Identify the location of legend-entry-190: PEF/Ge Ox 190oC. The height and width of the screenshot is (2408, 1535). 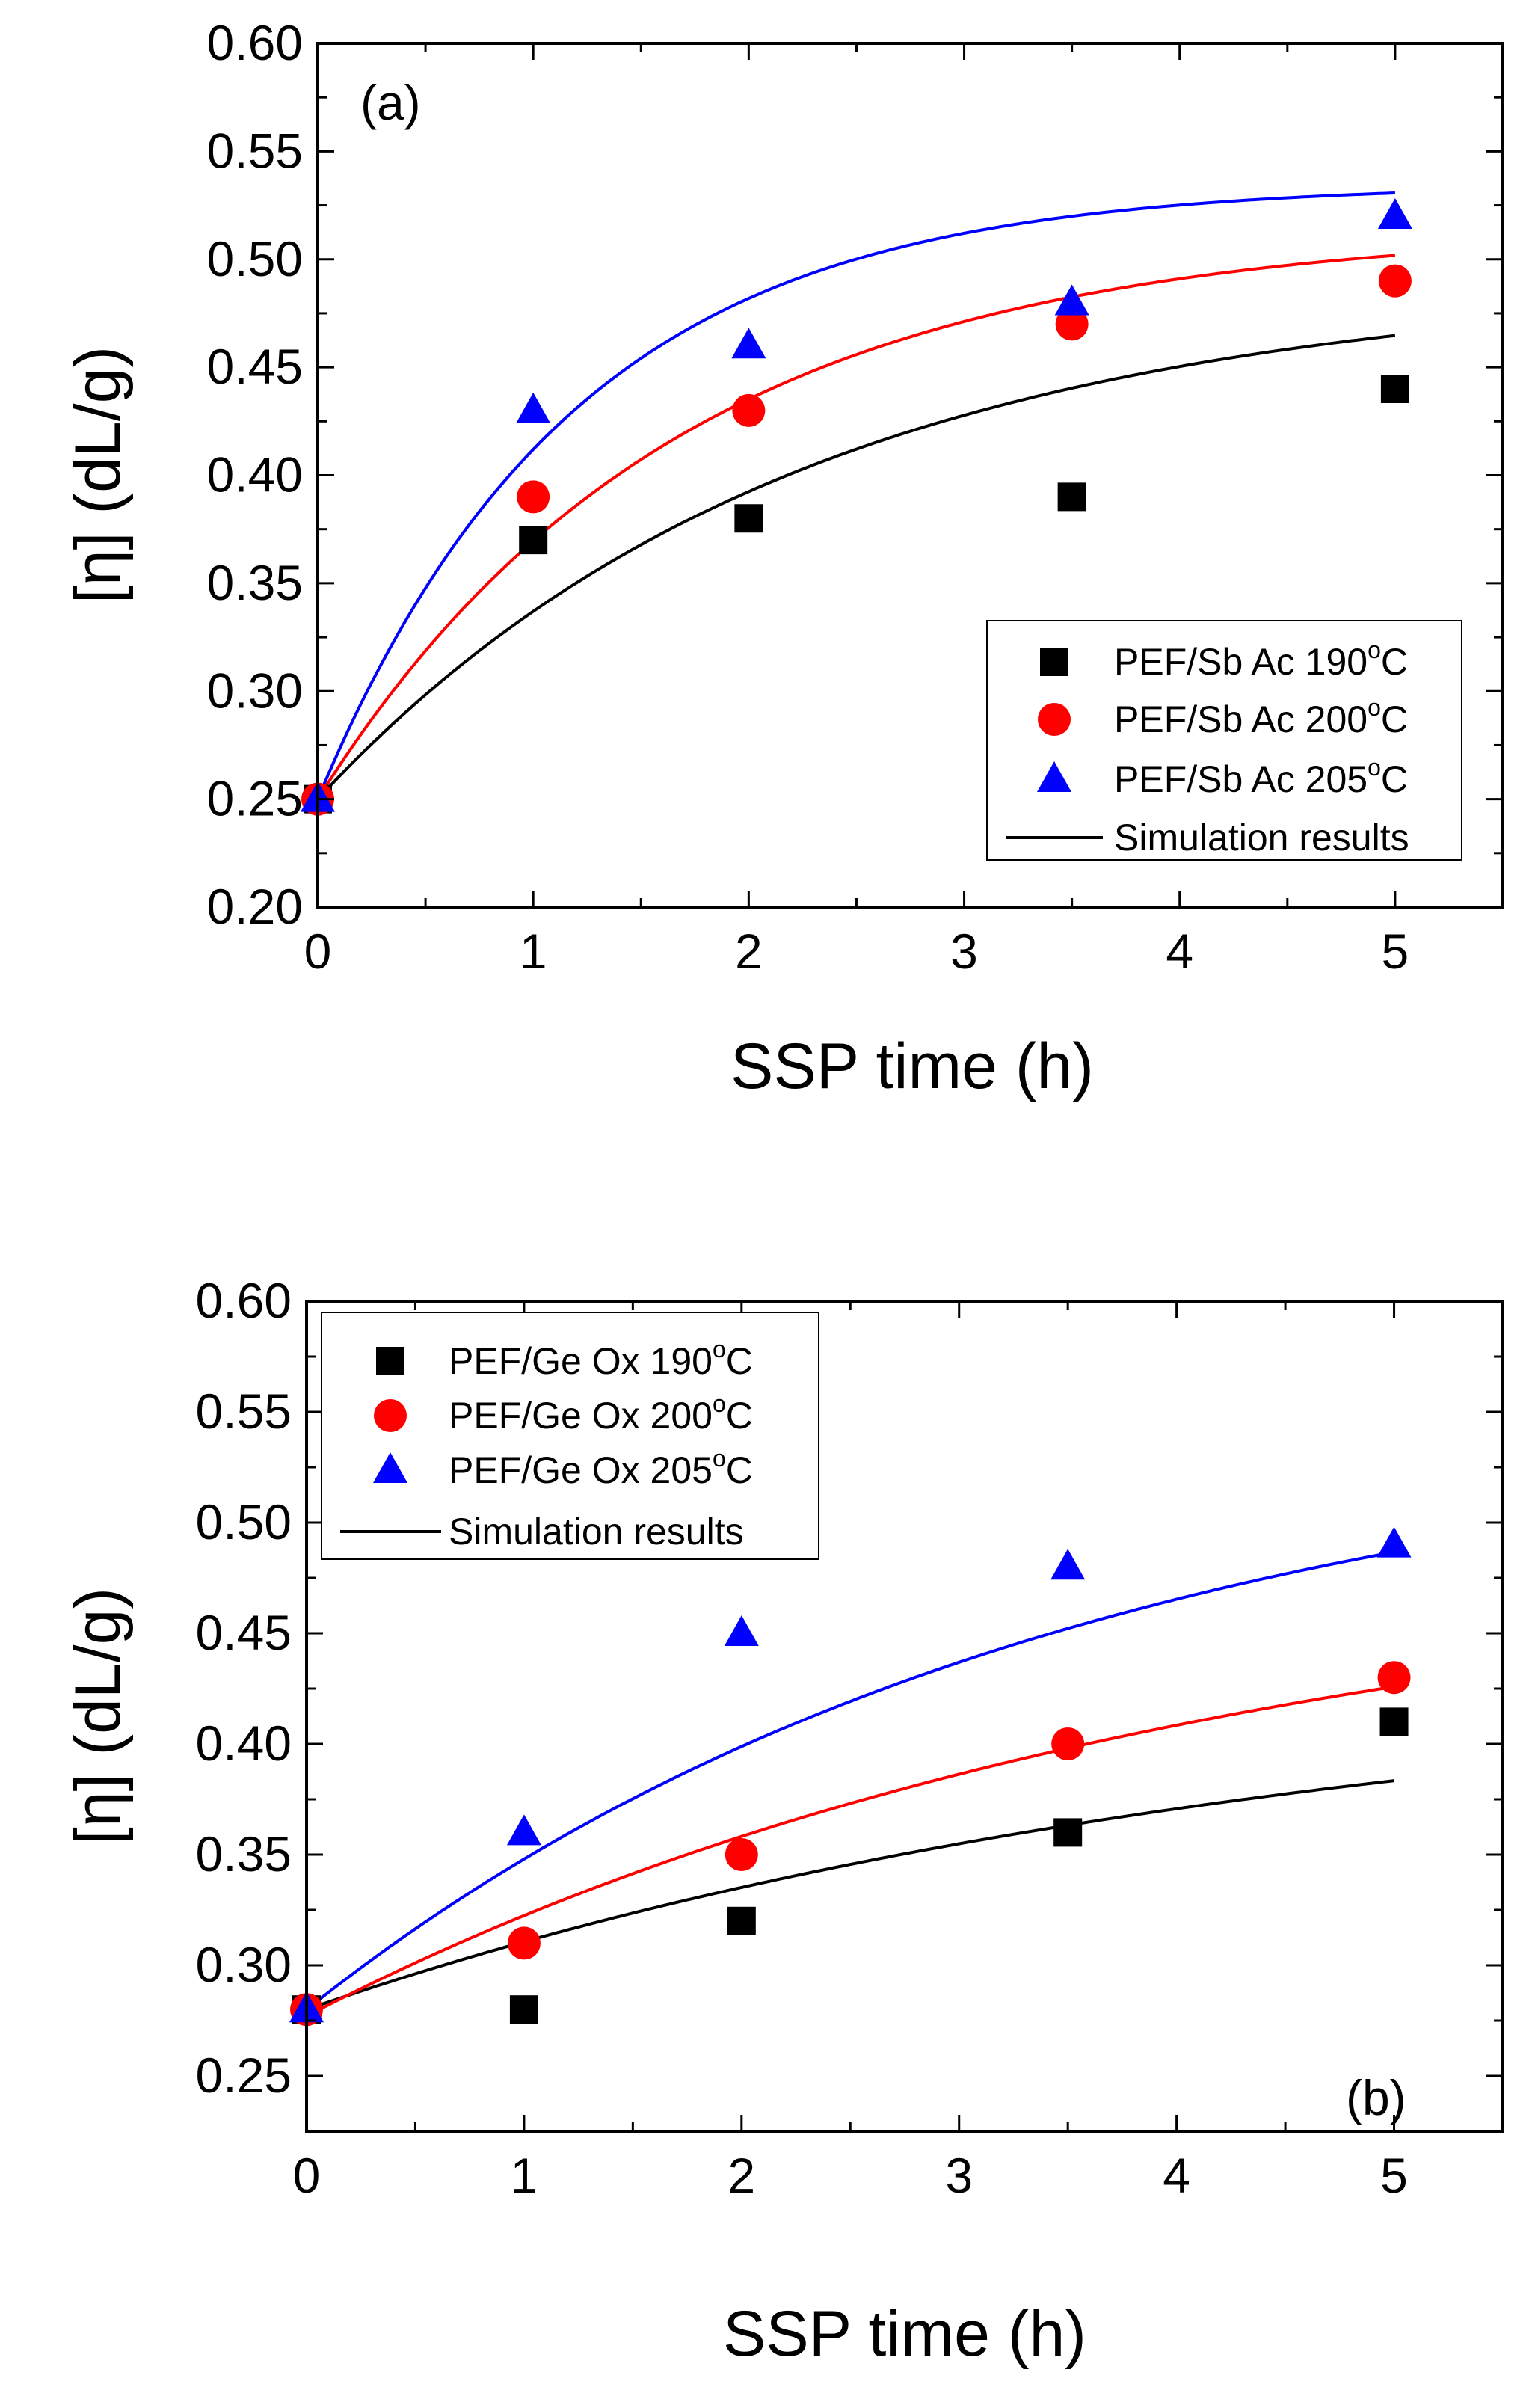
(601, 1359).